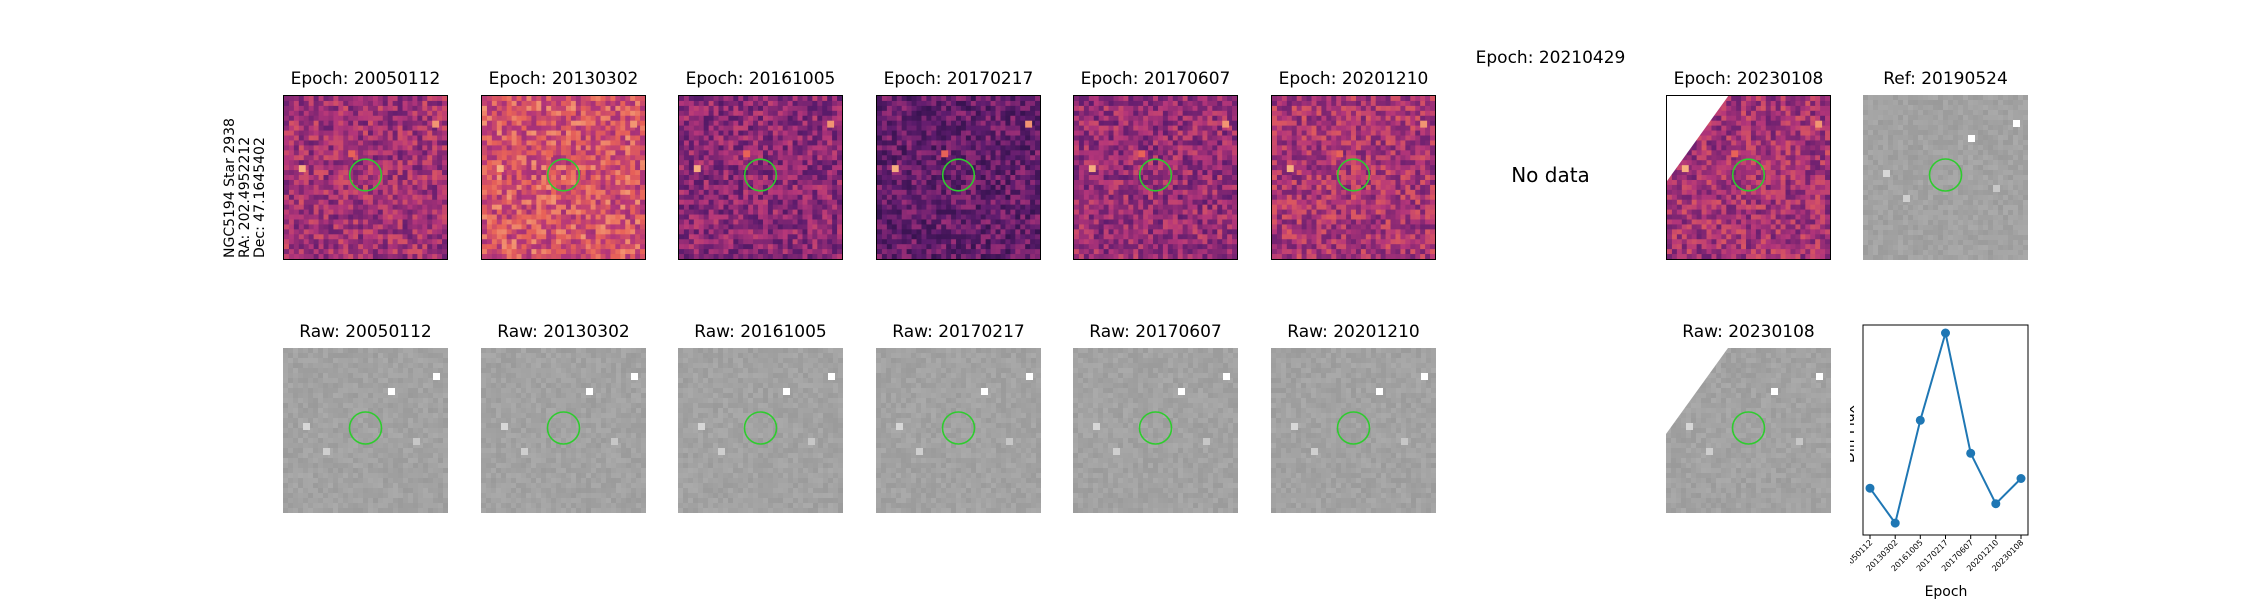 The height and width of the screenshot is (600, 2250). What do you see at coordinates (563, 332) in the screenshot?
I see `raw-title-2: Raw: 20130302` at bounding box center [563, 332].